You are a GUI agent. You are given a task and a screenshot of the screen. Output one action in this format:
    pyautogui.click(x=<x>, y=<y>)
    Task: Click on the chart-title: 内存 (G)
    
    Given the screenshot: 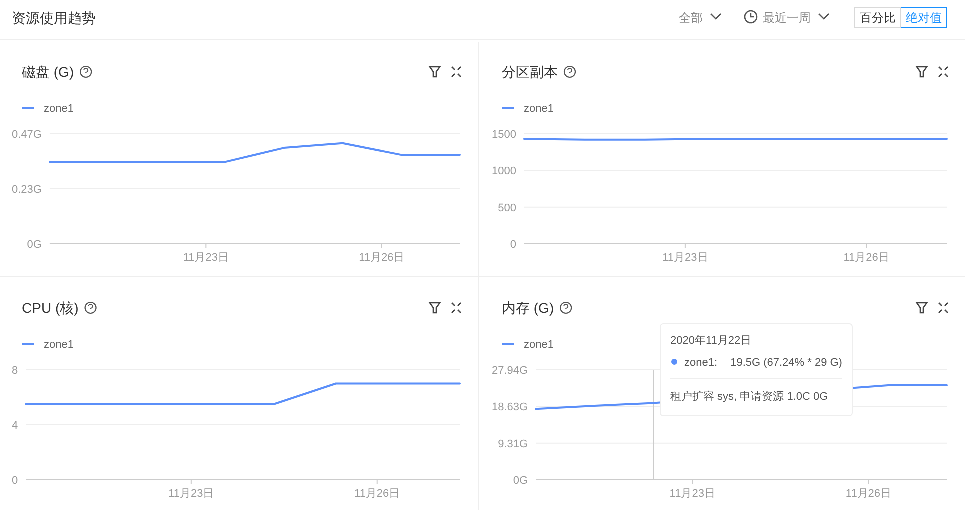 What is the action you would take?
    pyautogui.click(x=528, y=308)
    